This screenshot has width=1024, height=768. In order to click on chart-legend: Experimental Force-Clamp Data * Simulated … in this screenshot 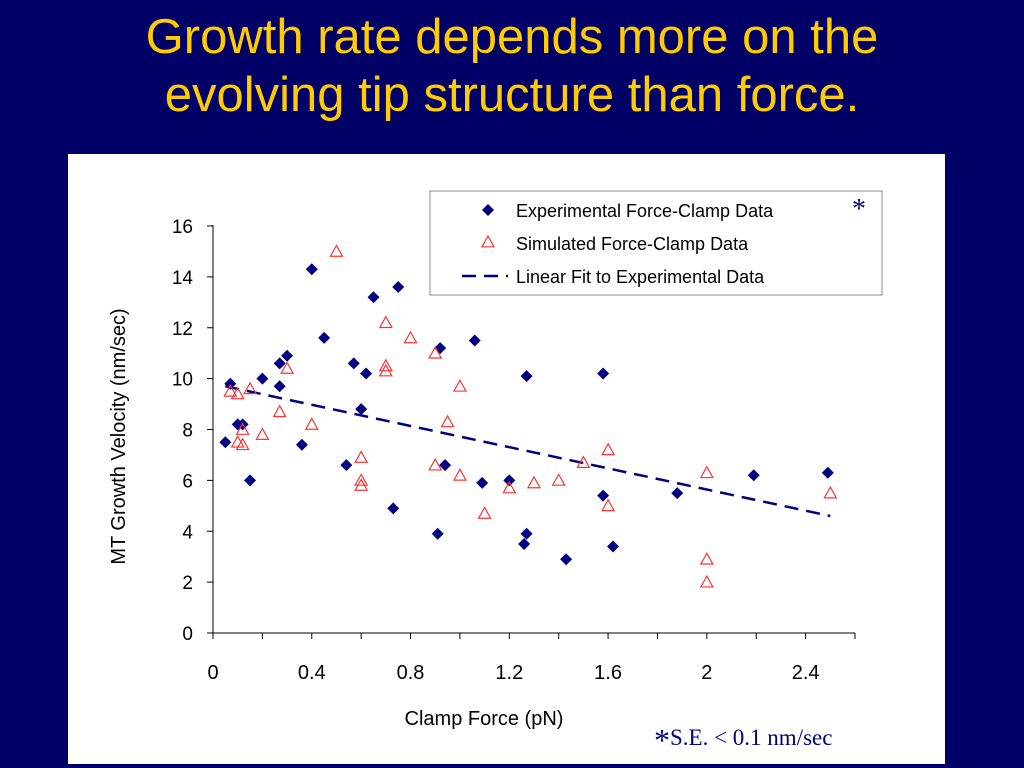, I will do `click(656, 243)`.